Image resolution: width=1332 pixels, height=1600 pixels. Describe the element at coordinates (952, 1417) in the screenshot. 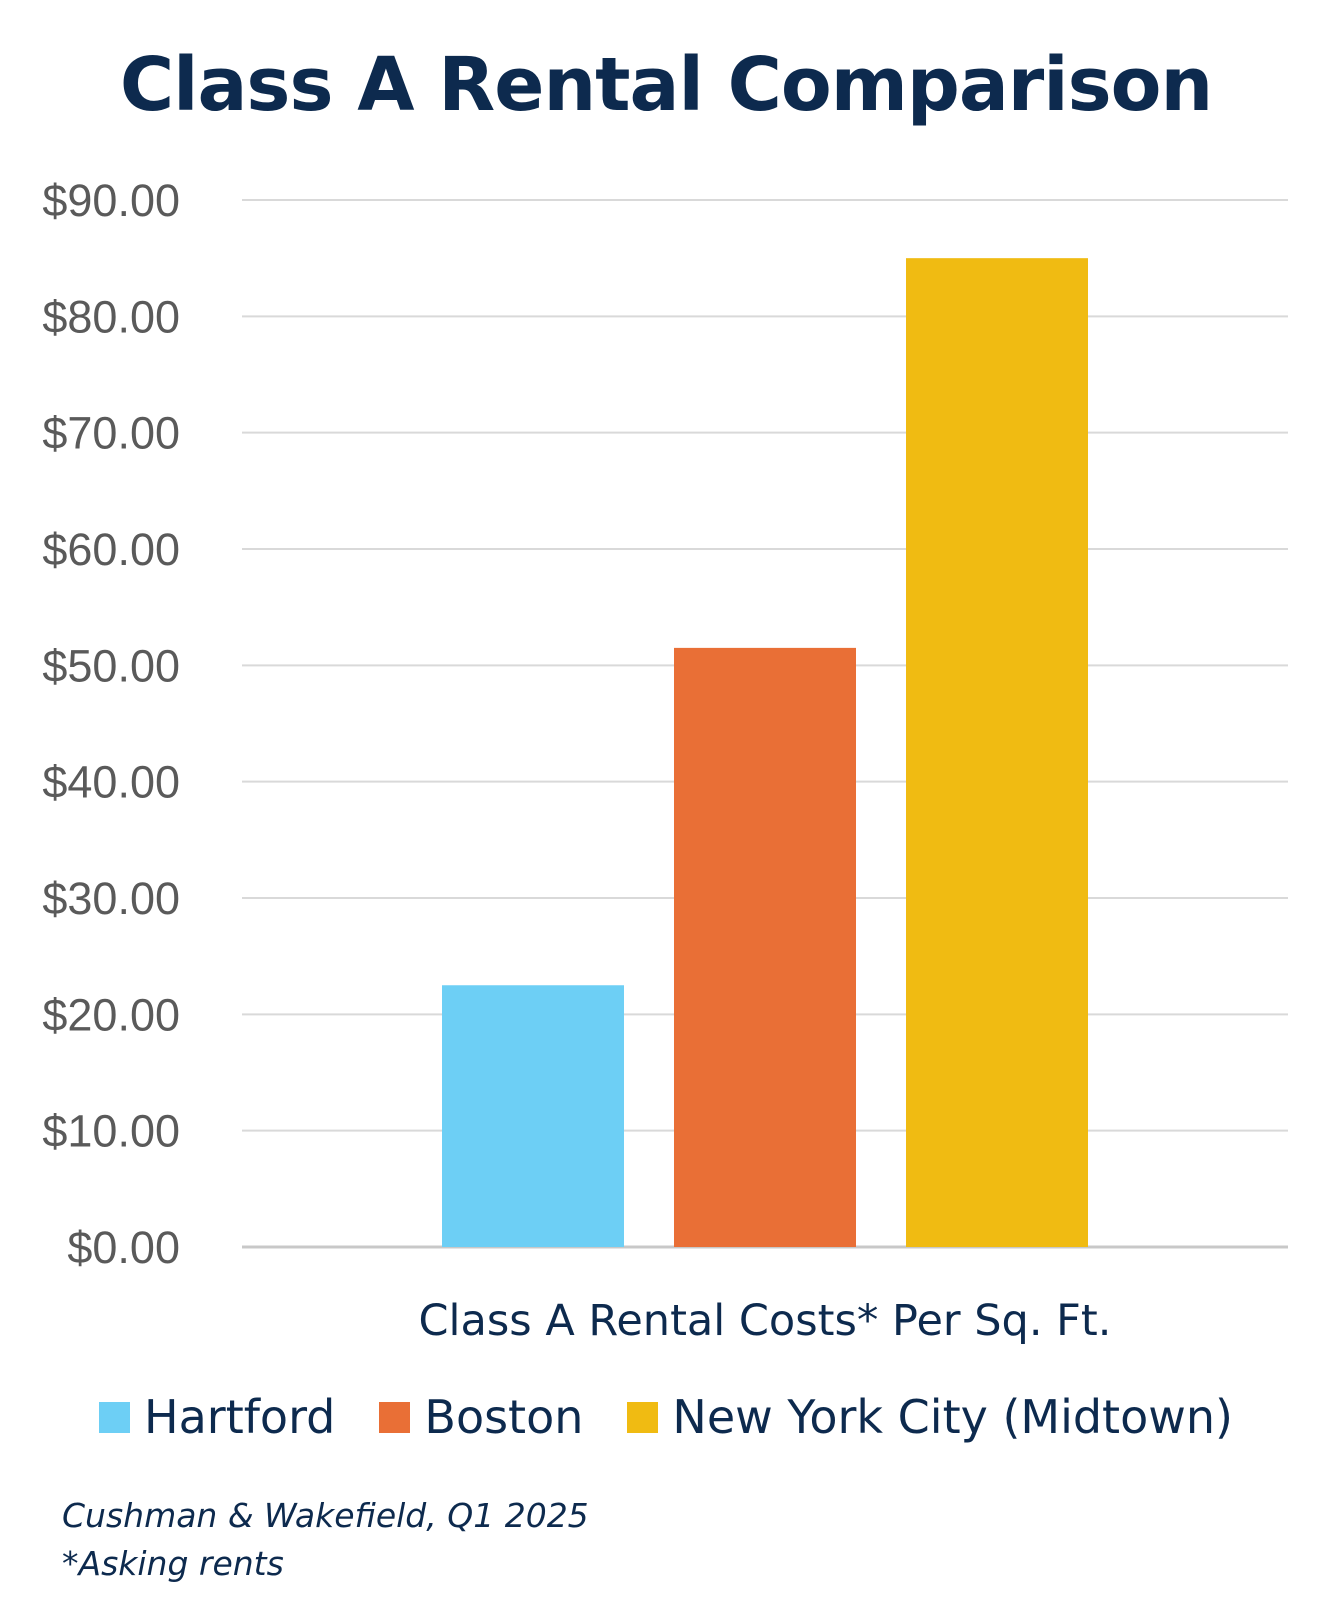

I see `legend-label-nyc-midtown: New York City (Midtown)` at that location.